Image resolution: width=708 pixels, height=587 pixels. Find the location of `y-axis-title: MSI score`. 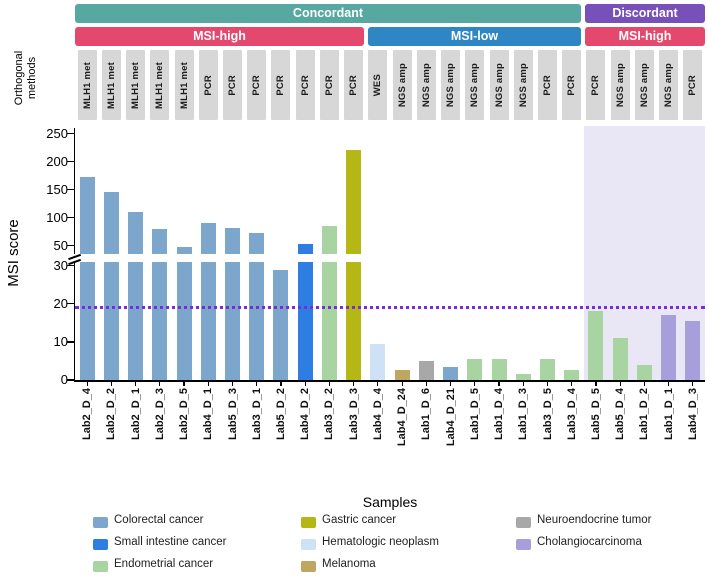

y-axis-title: MSI score is located at coordinates (13, 253).